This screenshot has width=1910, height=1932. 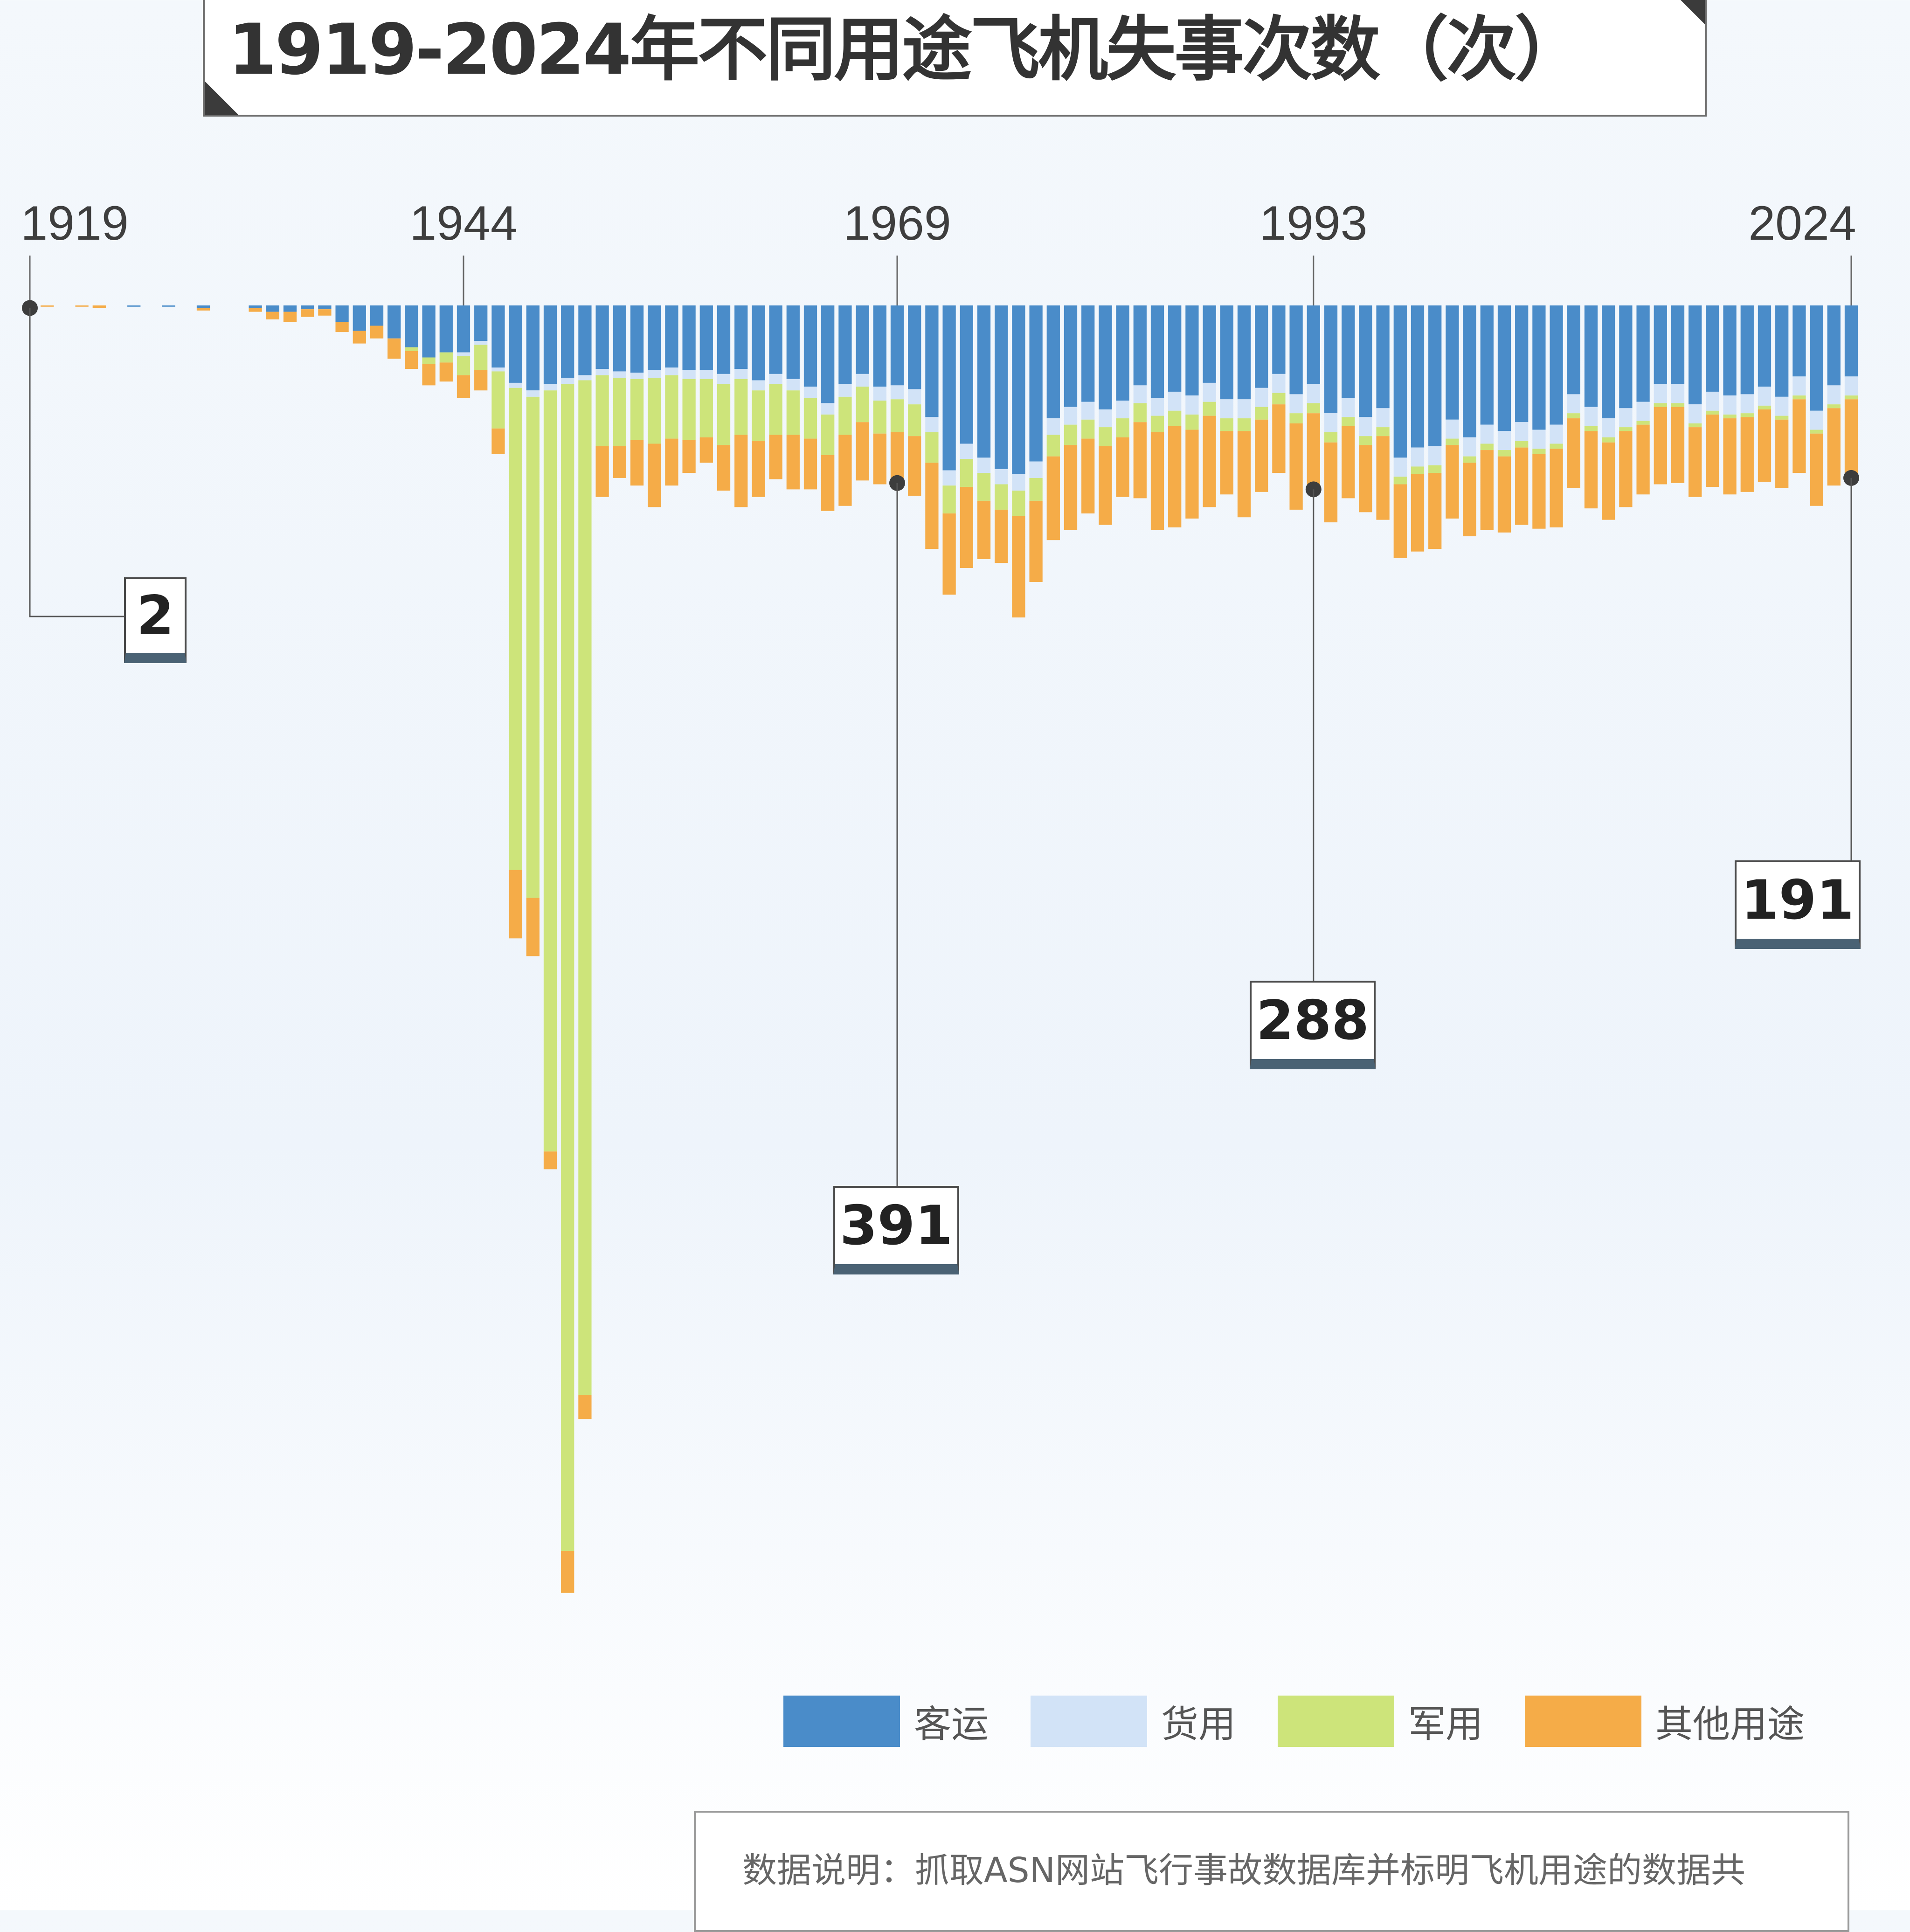 I want to click on year-label-1993: 1993, so click(x=1314, y=223).